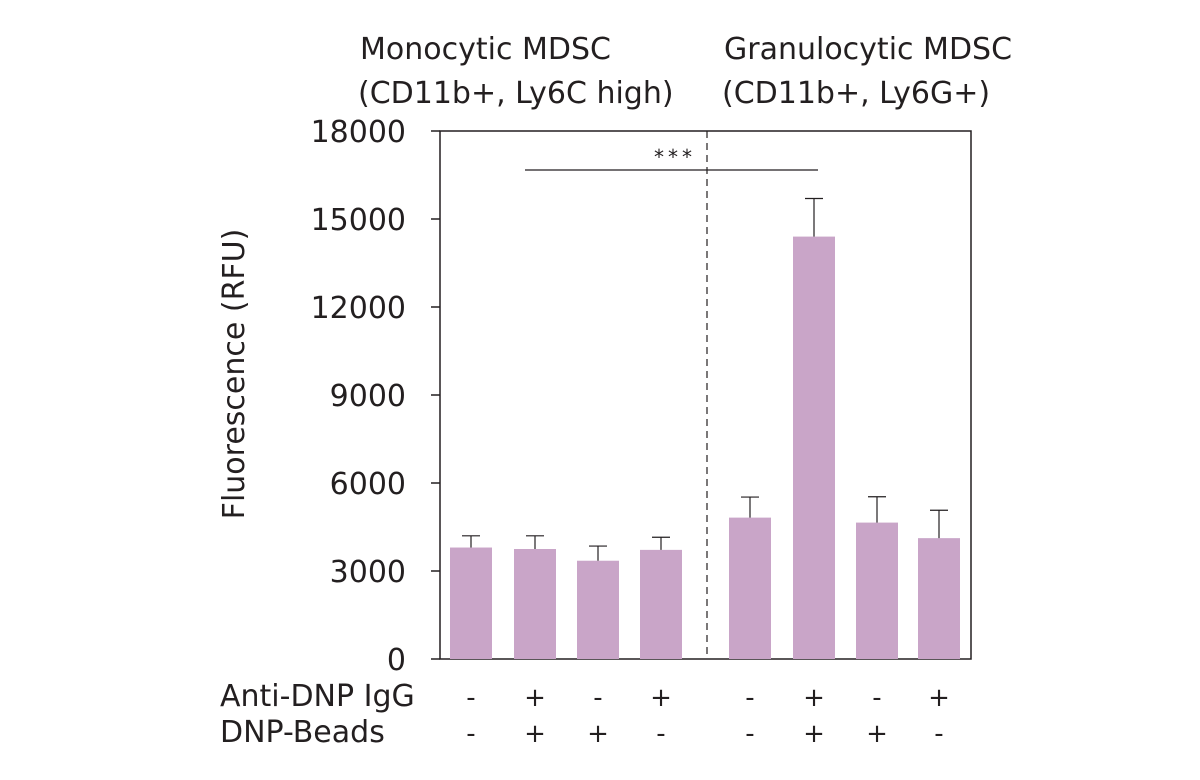 The image size is (1200, 780). I want to click on y-tick-label: 0, so click(396, 660).